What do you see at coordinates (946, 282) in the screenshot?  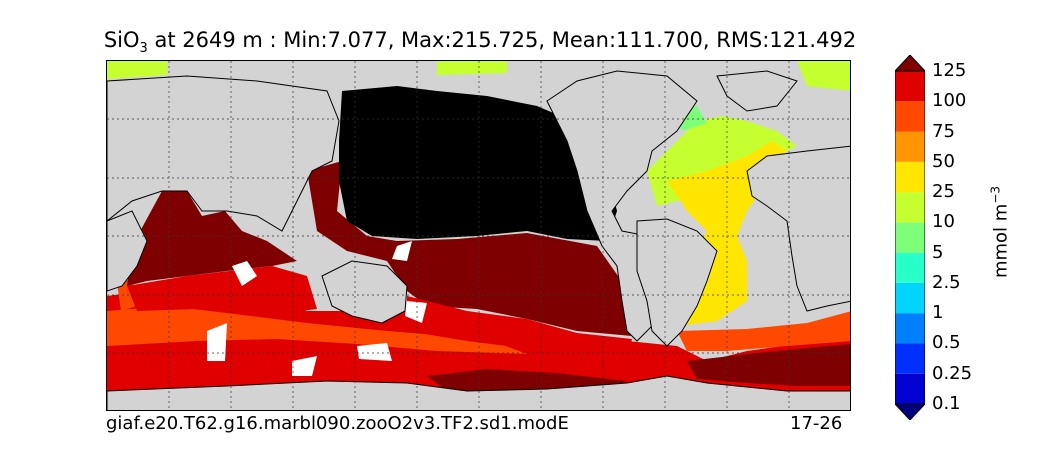 I see `colorbar-tick-label: 2.5` at bounding box center [946, 282].